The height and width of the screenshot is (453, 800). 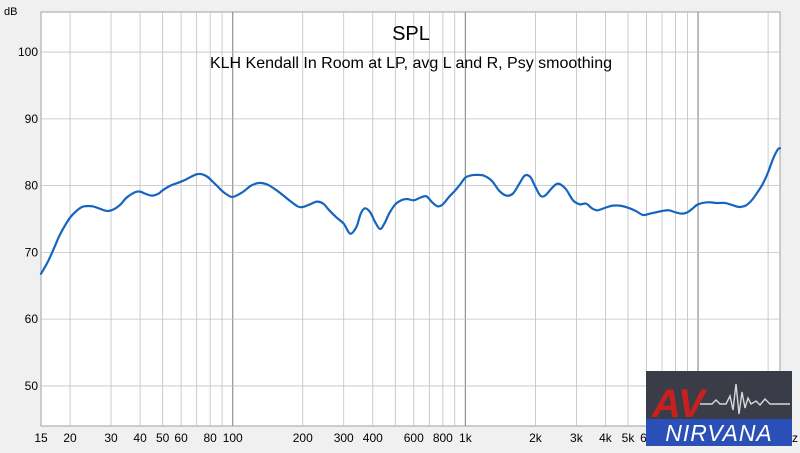 I want to click on logo-bottom-panel, so click(x=719, y=432).